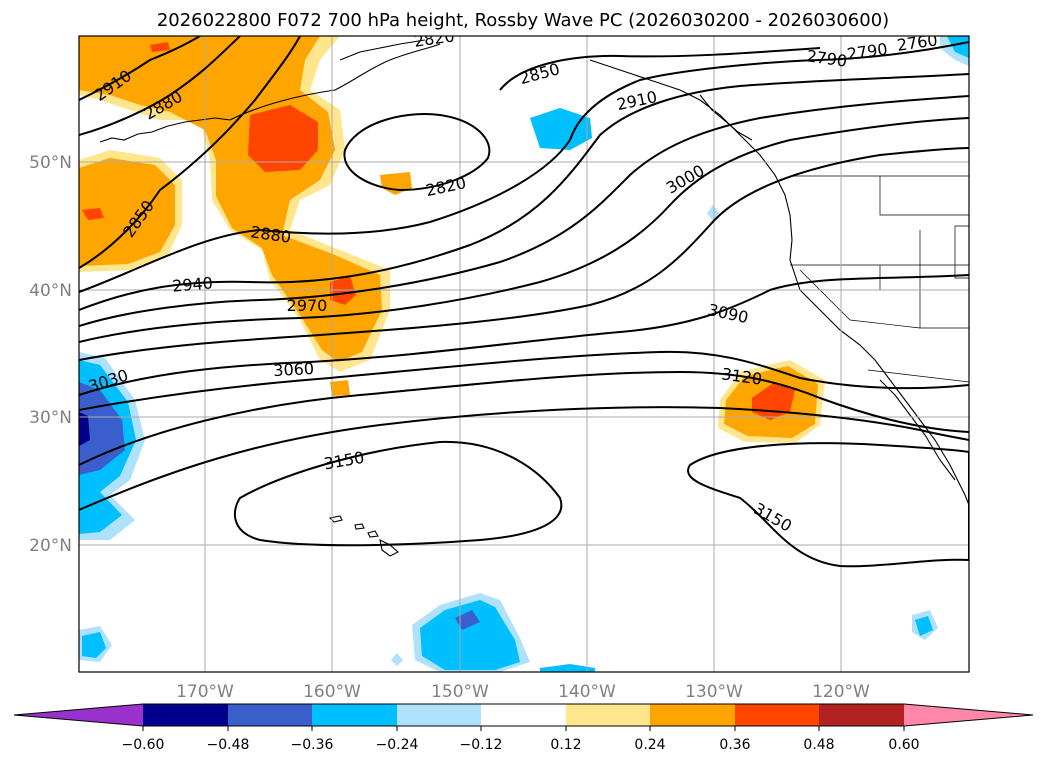 The width and height of the screenshot is (1047, 765). What do you see at coordinates (50, 163) in the screenshot?
I see `lat-label: 50°N` at bounding box center [50, 163].